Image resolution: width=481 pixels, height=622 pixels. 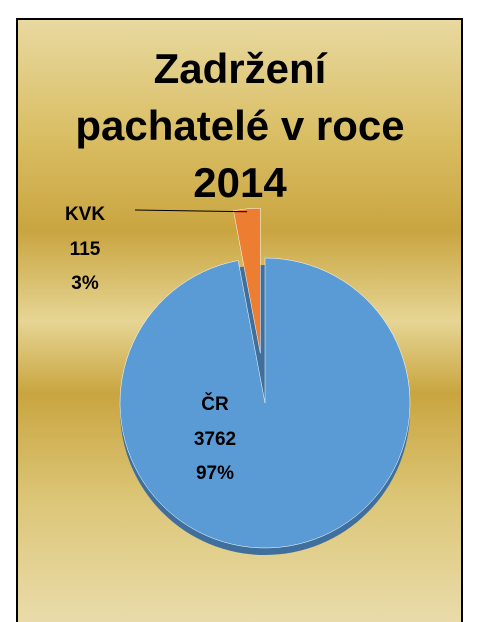 What do you see at coordinates (191, 211) in the screenshot?
I see `leader-line` at bounding box center [191, 211].